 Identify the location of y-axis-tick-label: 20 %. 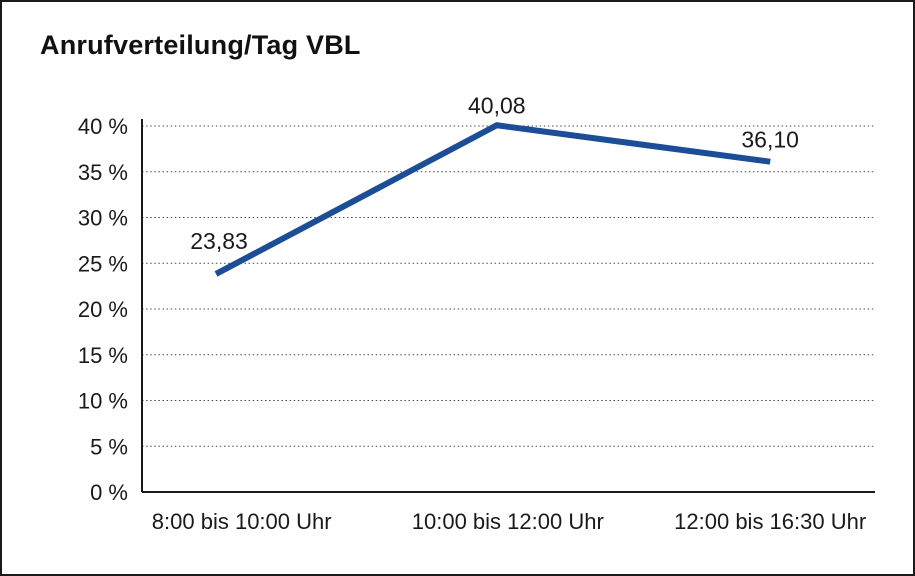
(103, 309).